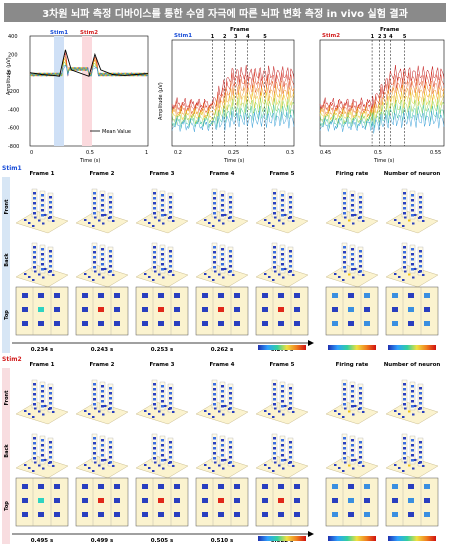  What do you see at coordinates (281, 365) in the screenshot?
I see `grid2-col-4: Frame 5` at bounding box center [281, 365].